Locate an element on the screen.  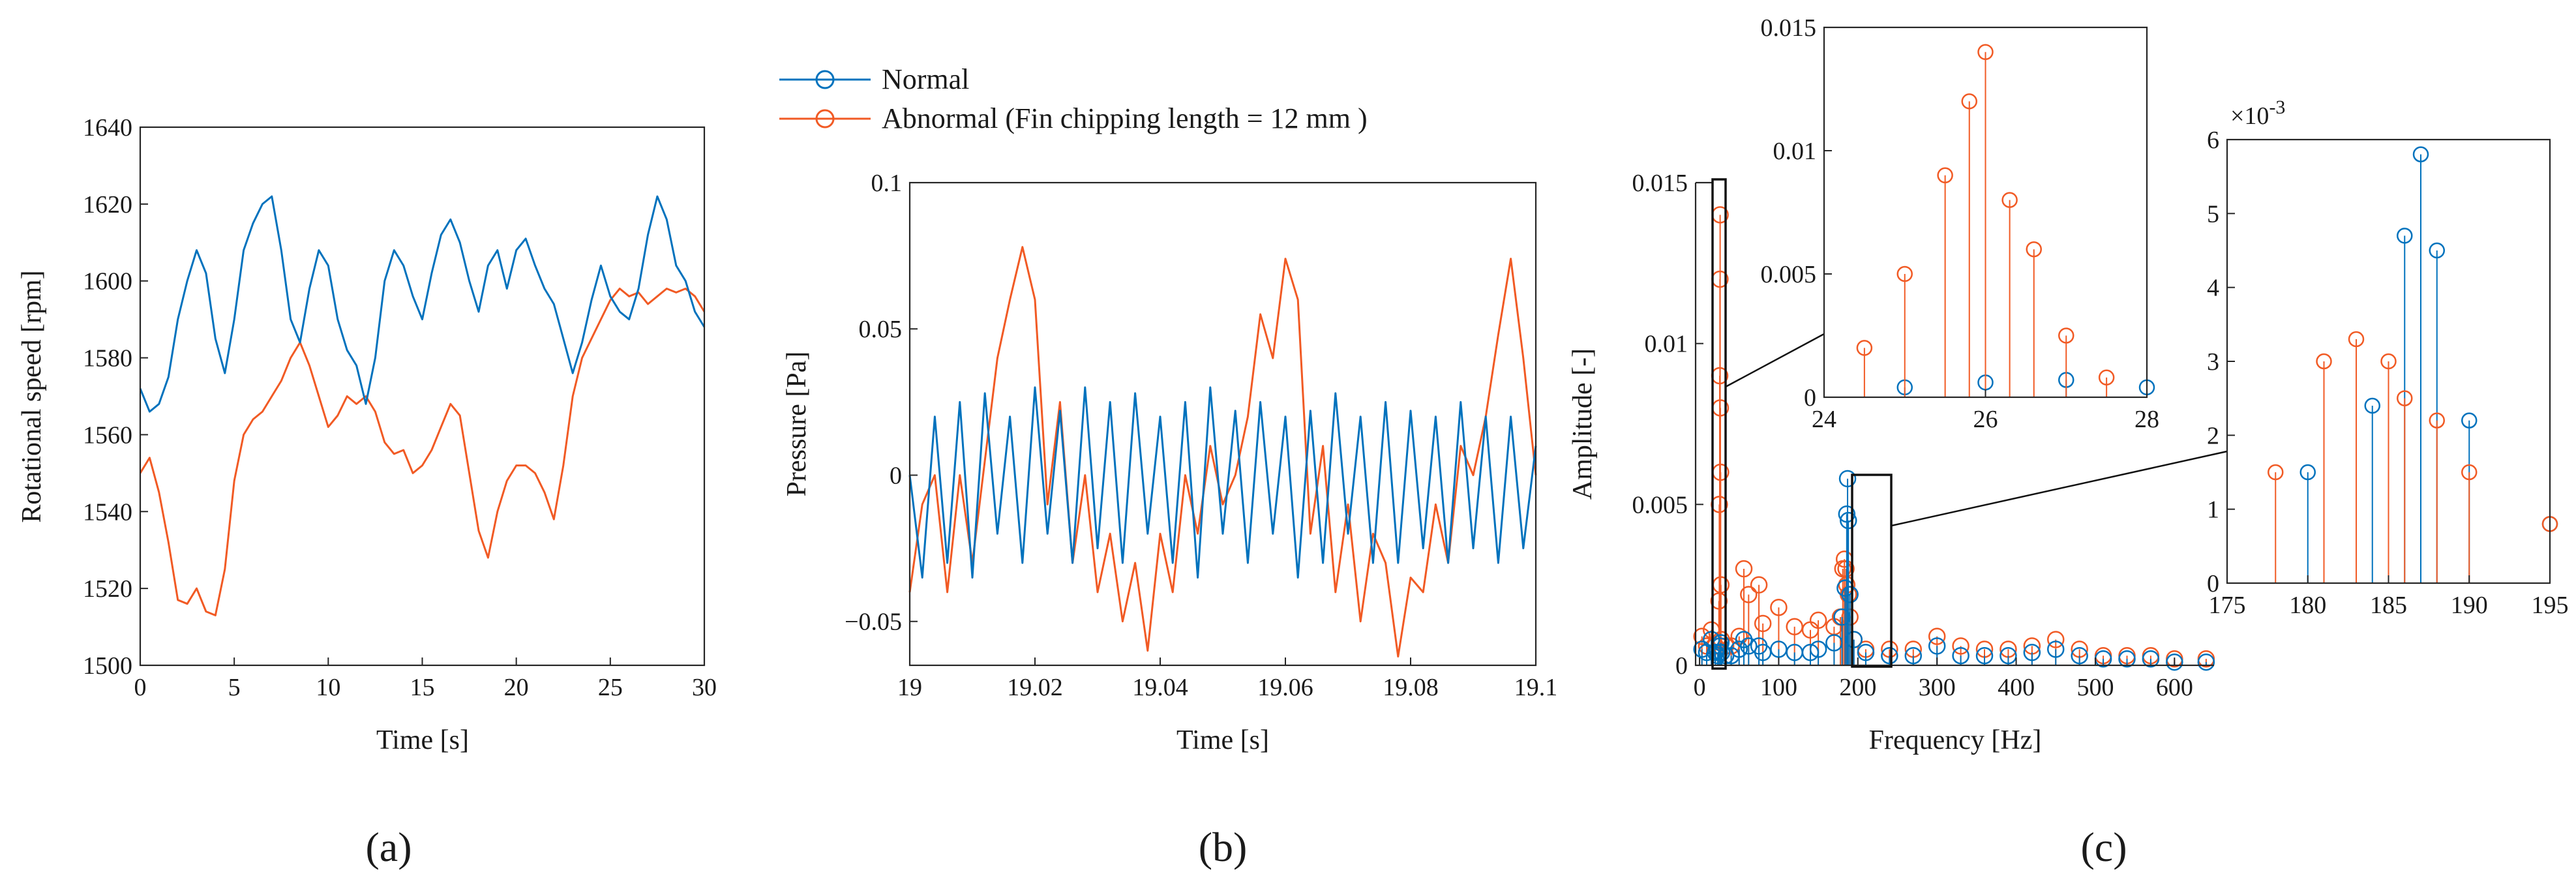
panel-a-y-tick-label-7: 1640 is located at coordinates (107, 128).